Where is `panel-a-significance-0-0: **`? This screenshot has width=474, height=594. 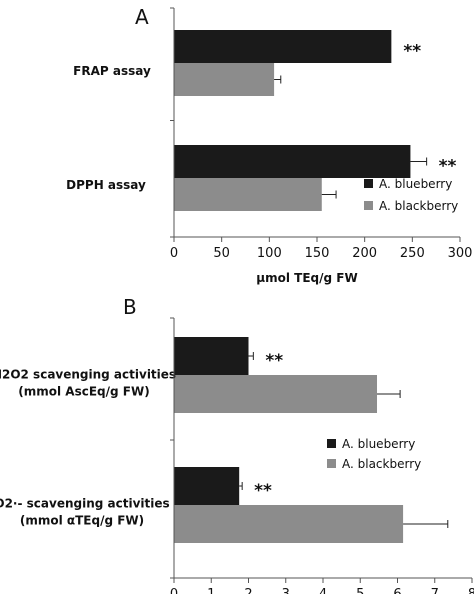 panel-a-significance-0-0: ** is located at coordinates (412, 52).